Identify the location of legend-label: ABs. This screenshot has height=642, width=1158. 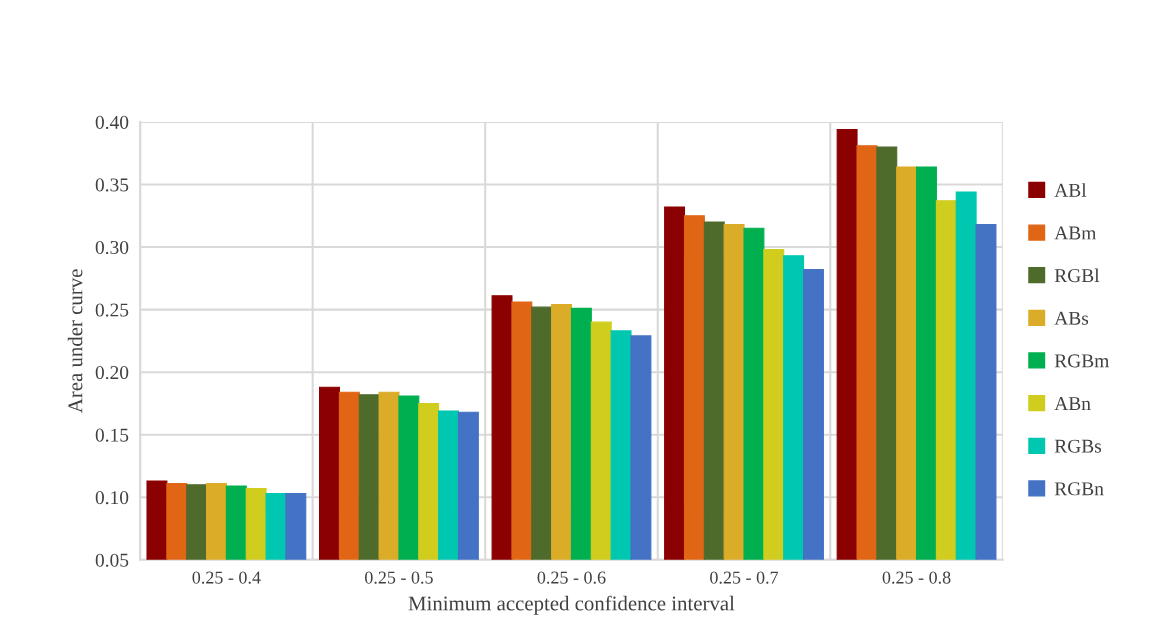
(1071, 318).